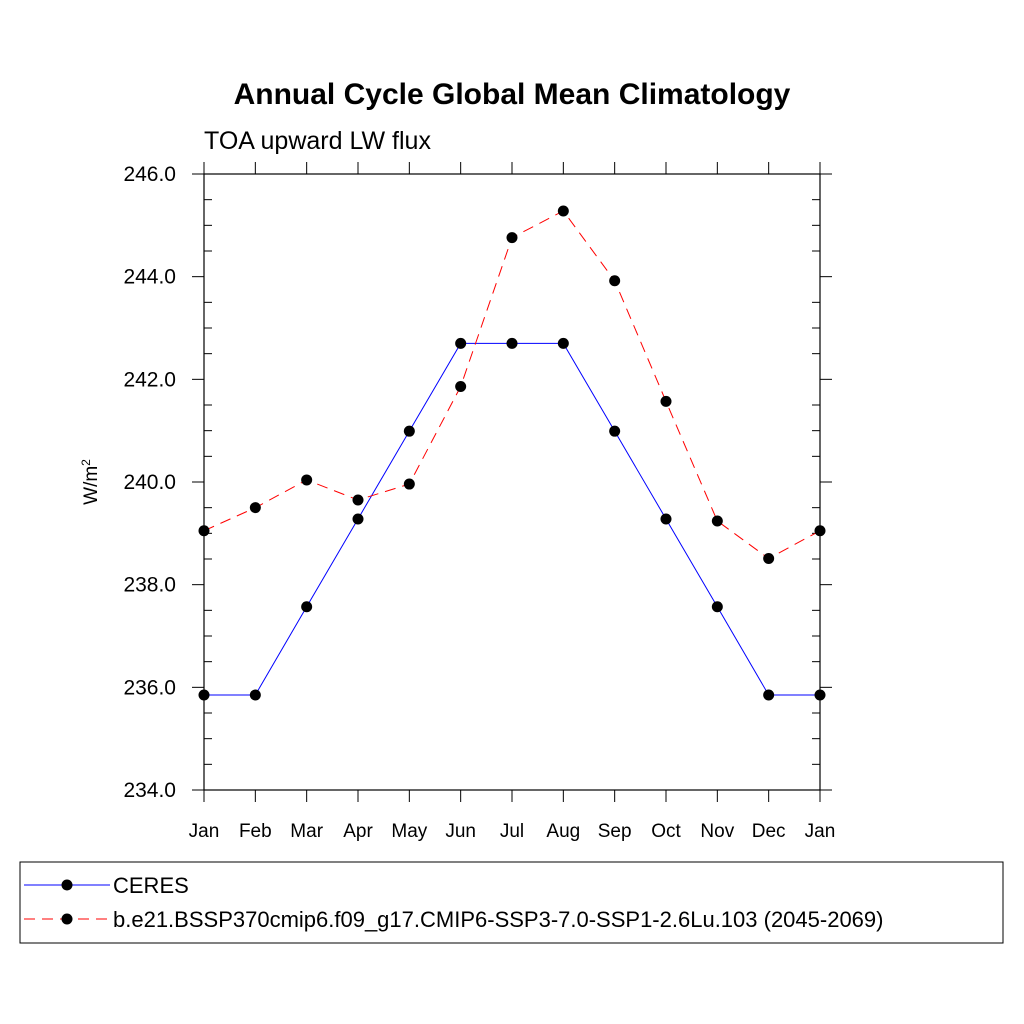  Describe the element at coordinates (151, 885) in the screenshot. I see `legend-label-1: CERES` at that location.